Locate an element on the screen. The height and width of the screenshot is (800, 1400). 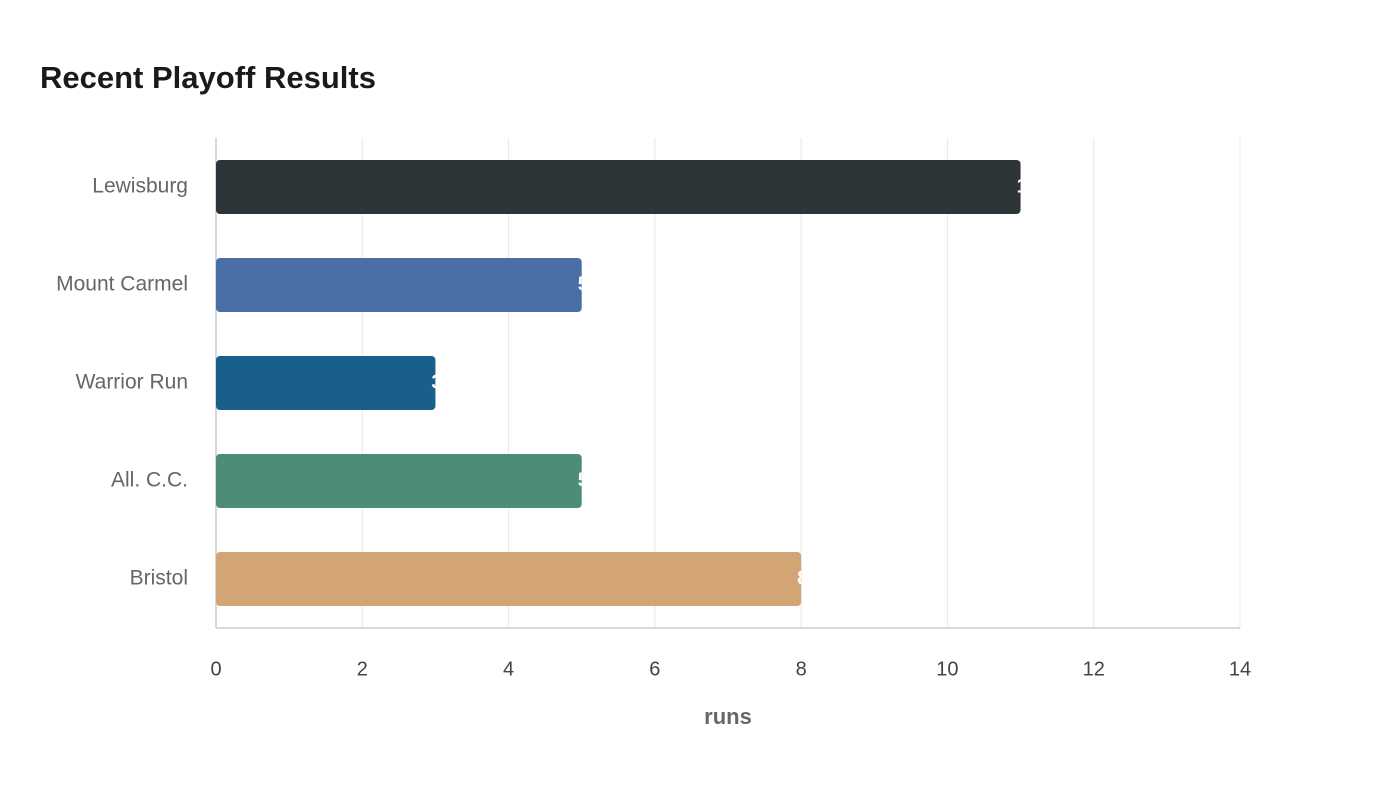
data-label: 3 is located at coordinates (436, 382).